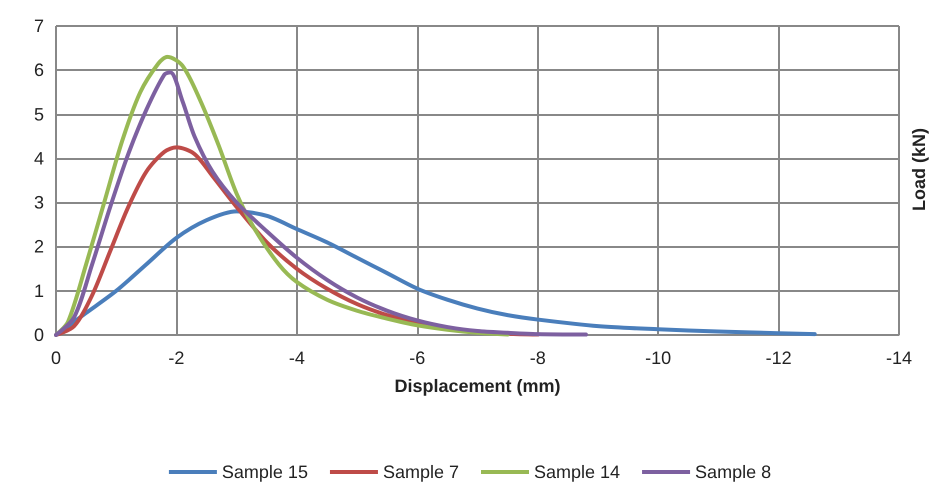 The width and height of the screenshot is (940, 502). Describe the element at coordinates (477, 386) in the screenshot. I see `x-axis-title: Displacement (mm)` at that location.